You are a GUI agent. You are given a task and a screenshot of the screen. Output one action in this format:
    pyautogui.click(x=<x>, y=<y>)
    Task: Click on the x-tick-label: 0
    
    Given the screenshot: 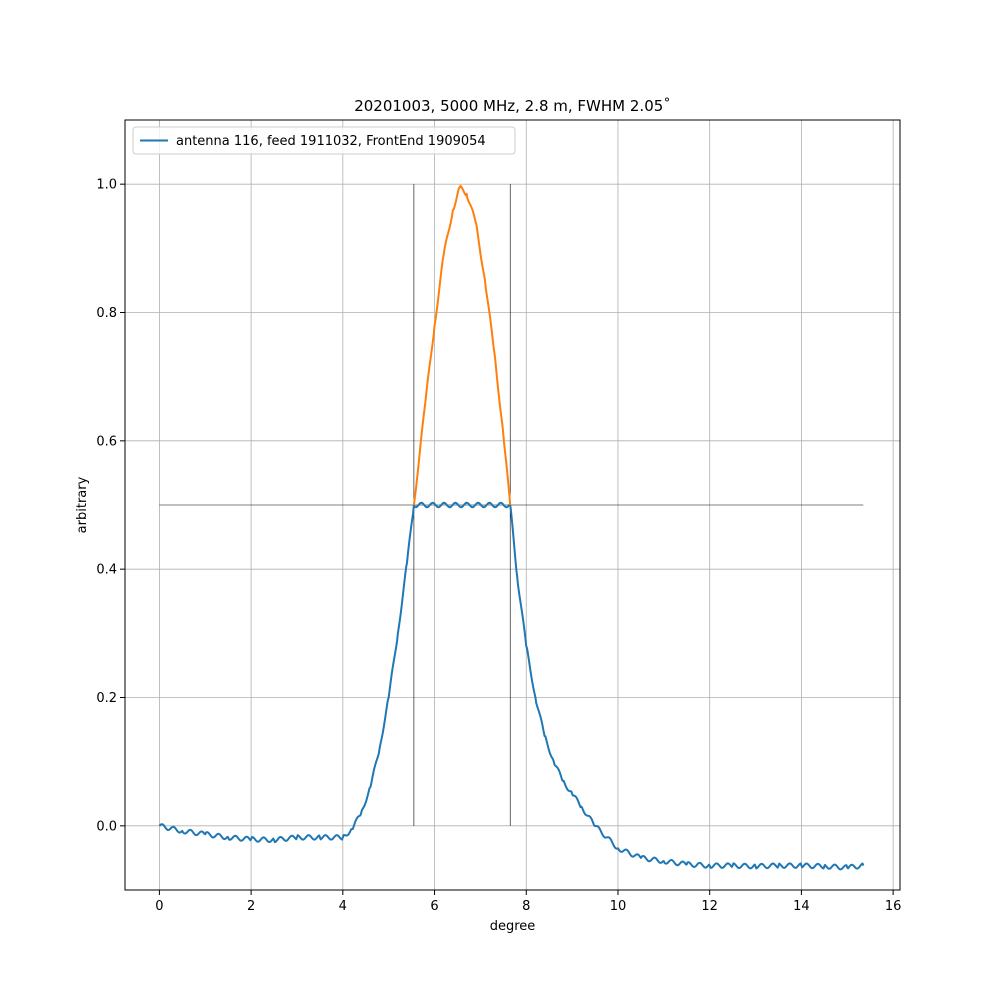 What is the action you would take?
    pyautogui.click(x=159, y=906)
    